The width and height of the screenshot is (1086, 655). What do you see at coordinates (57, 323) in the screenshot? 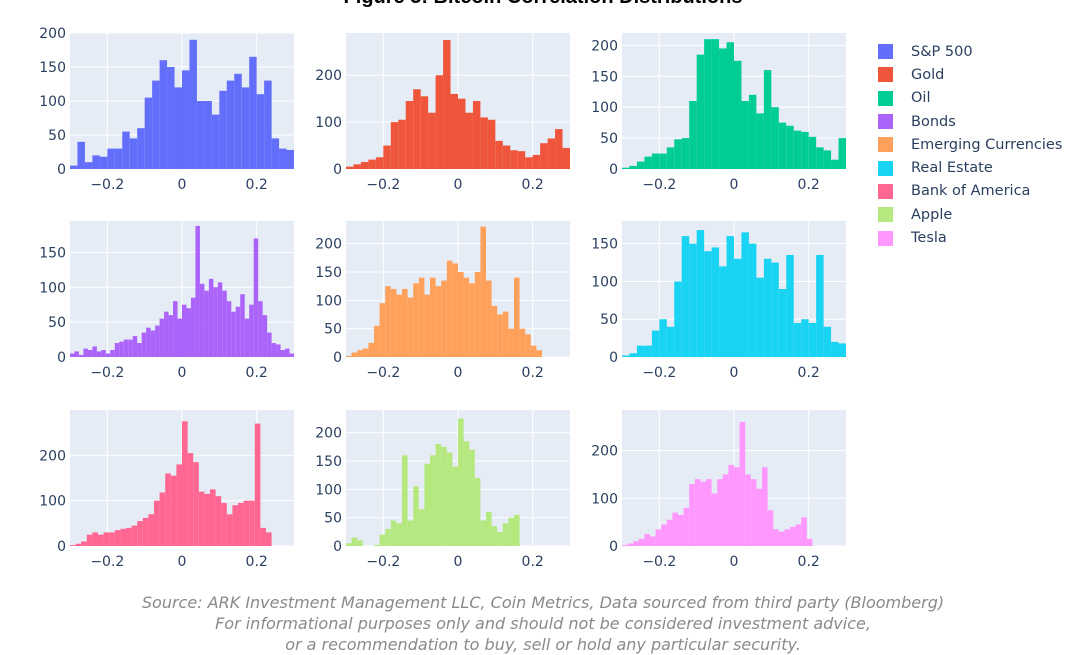
I see `y-tick-label: 50` at bounding box center [57, 323].